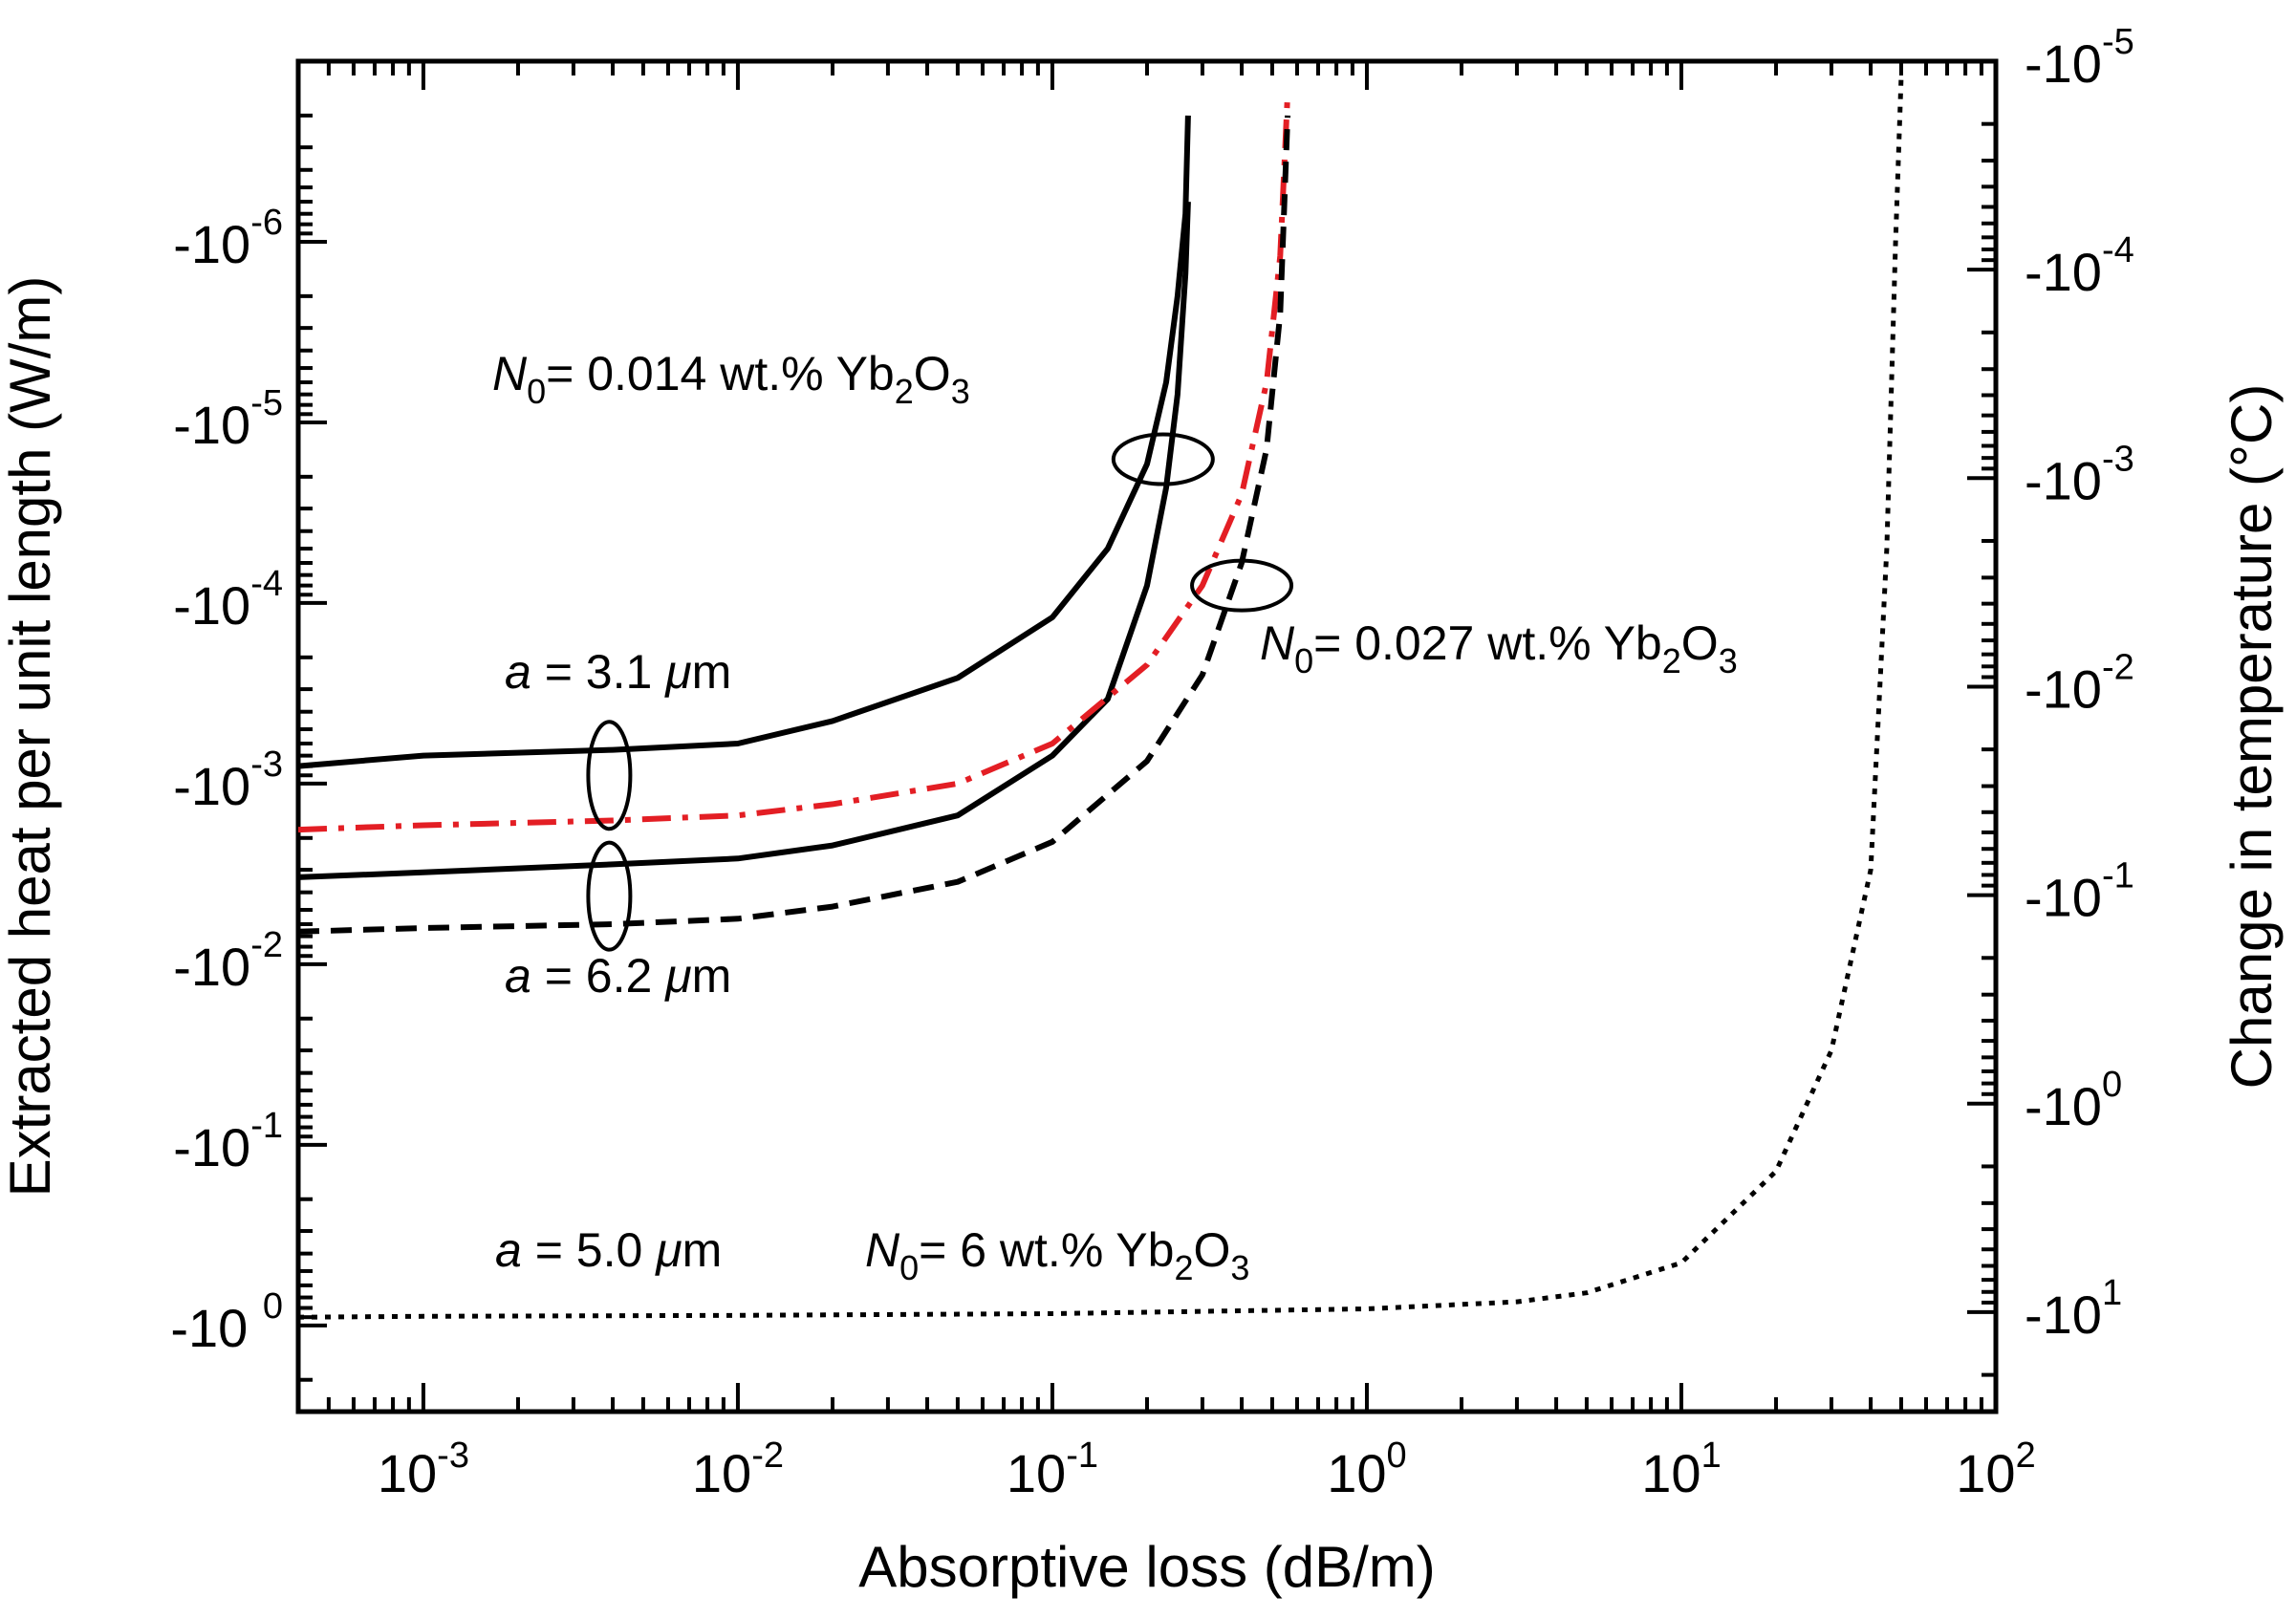 The height and width of the screenshot is (1619, 2296). Describe the element at coordinates (1052, 1469) in the screenshot. I see `x-tick-label: 10⁻¹` at that location.